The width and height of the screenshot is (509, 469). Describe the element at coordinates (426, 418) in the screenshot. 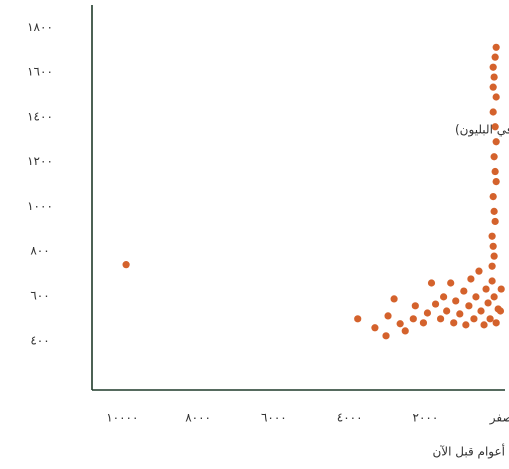

I see `x-tick-label: ٢٠٠٠` at that location.